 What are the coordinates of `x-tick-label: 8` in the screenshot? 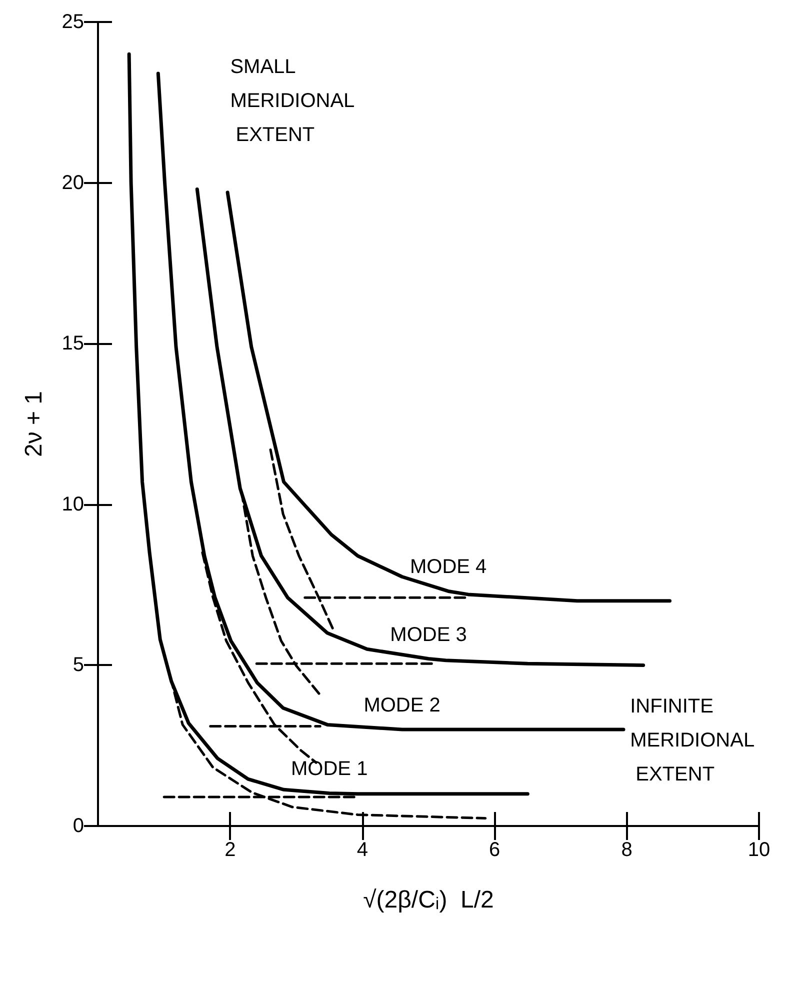 It's located at (626, 850).